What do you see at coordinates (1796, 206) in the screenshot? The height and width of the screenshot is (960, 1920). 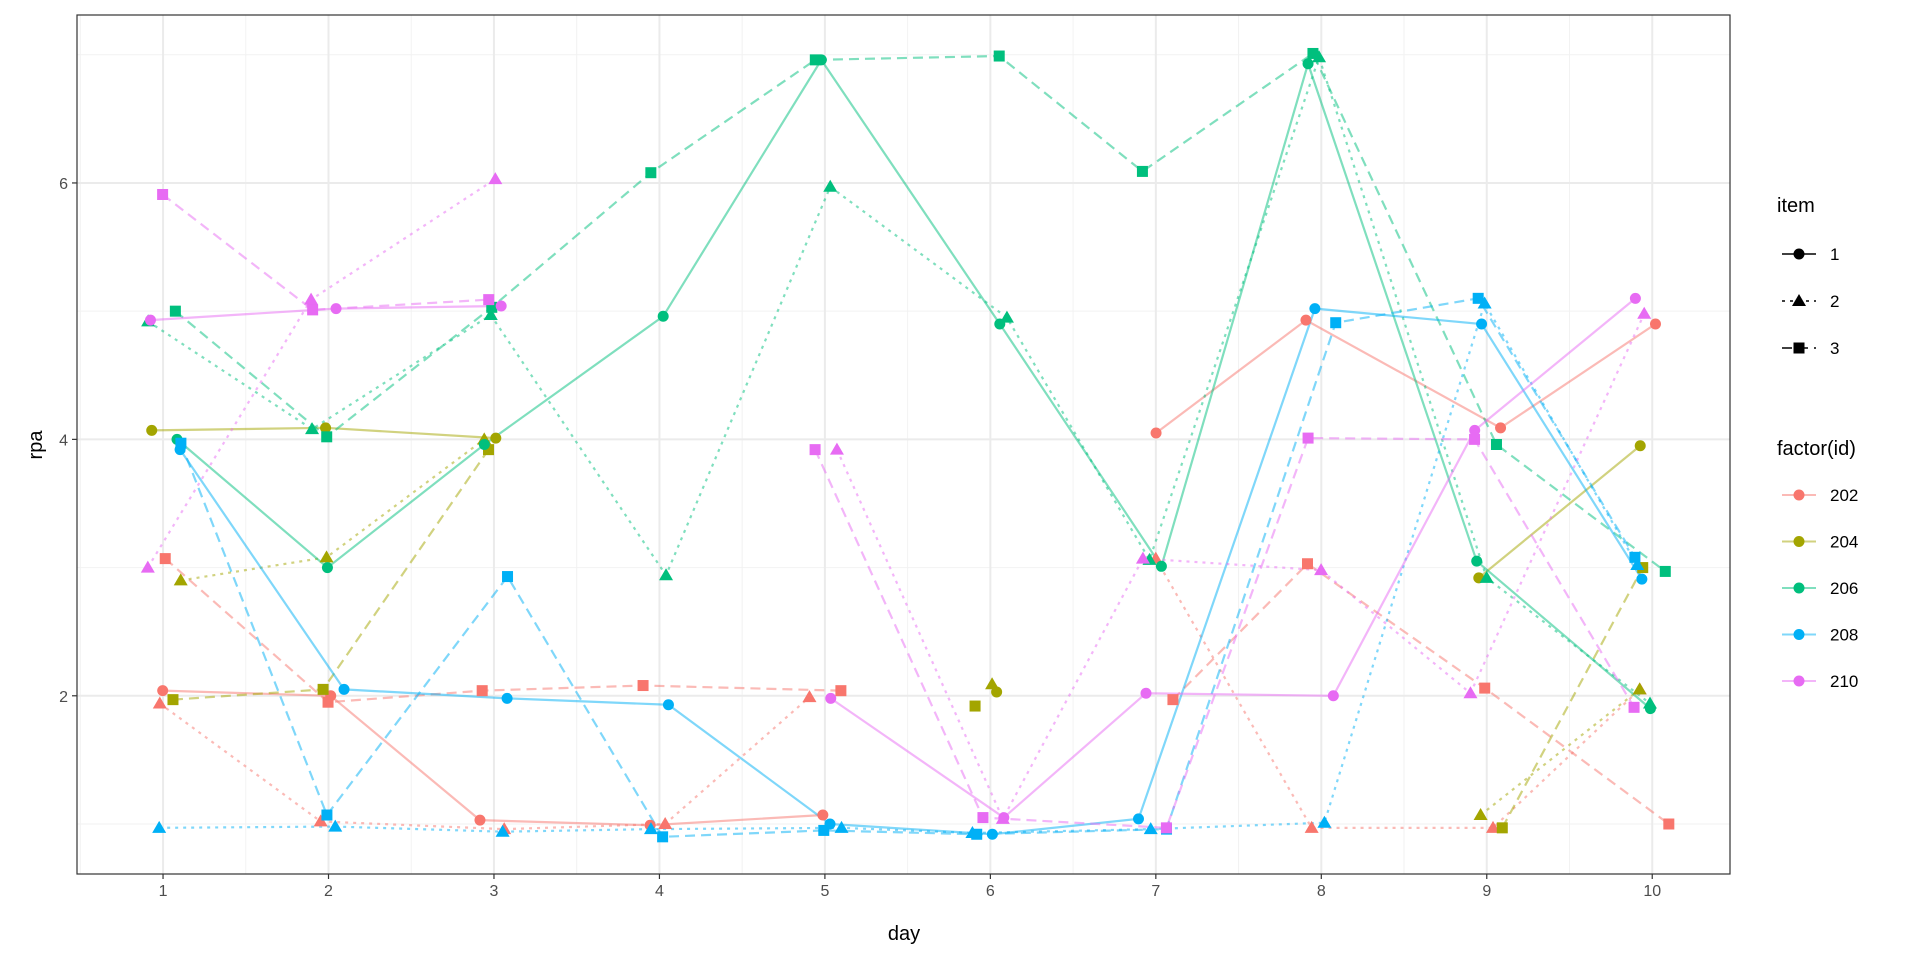 I see `legend-item-title: item` at bounding box center [1796, 206].